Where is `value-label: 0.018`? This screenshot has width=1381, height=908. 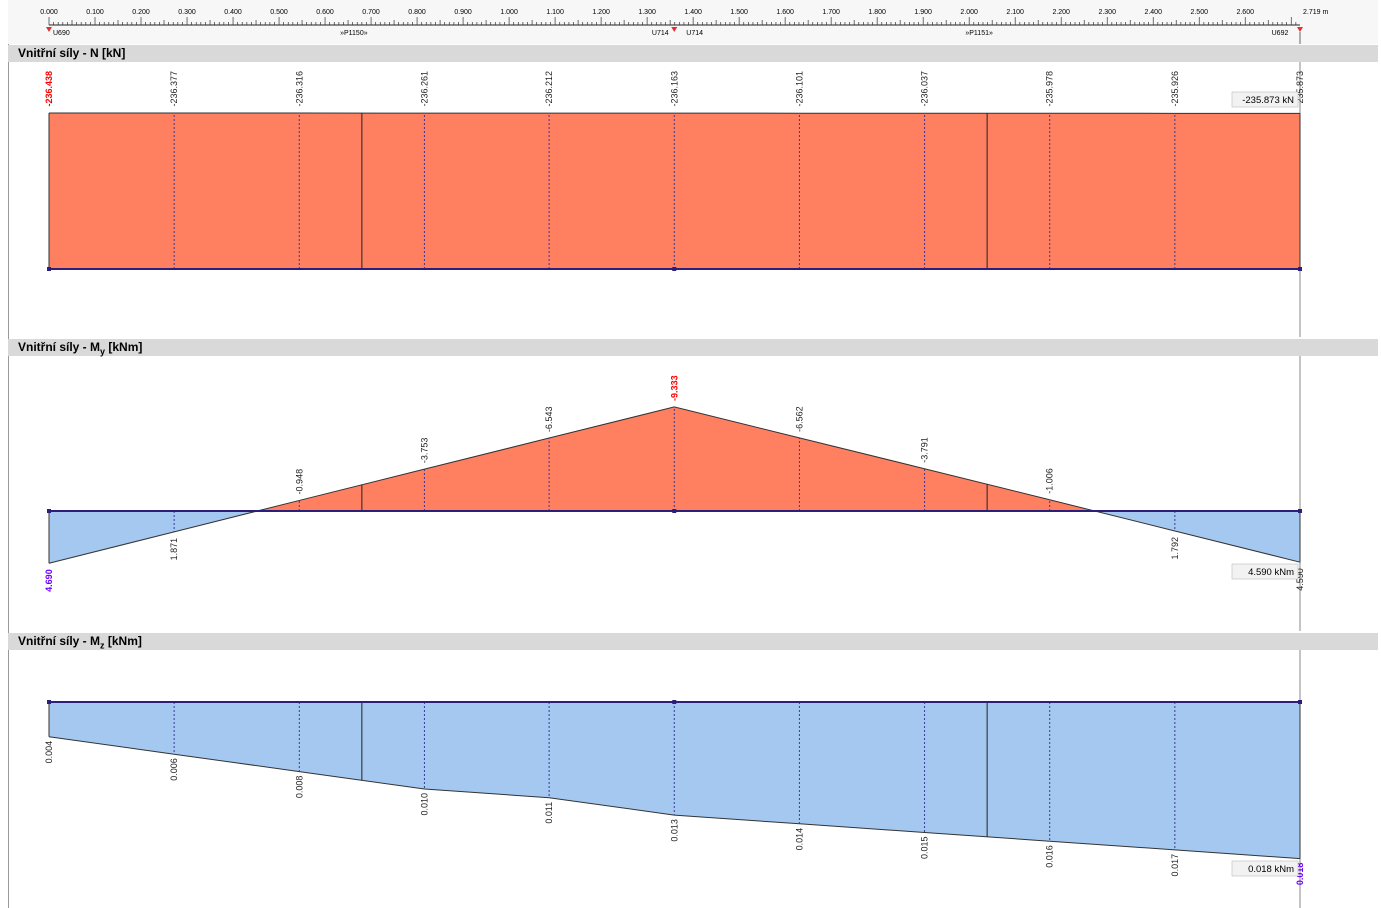 value-label: 0.018 is located at coordinates (1300, 874).